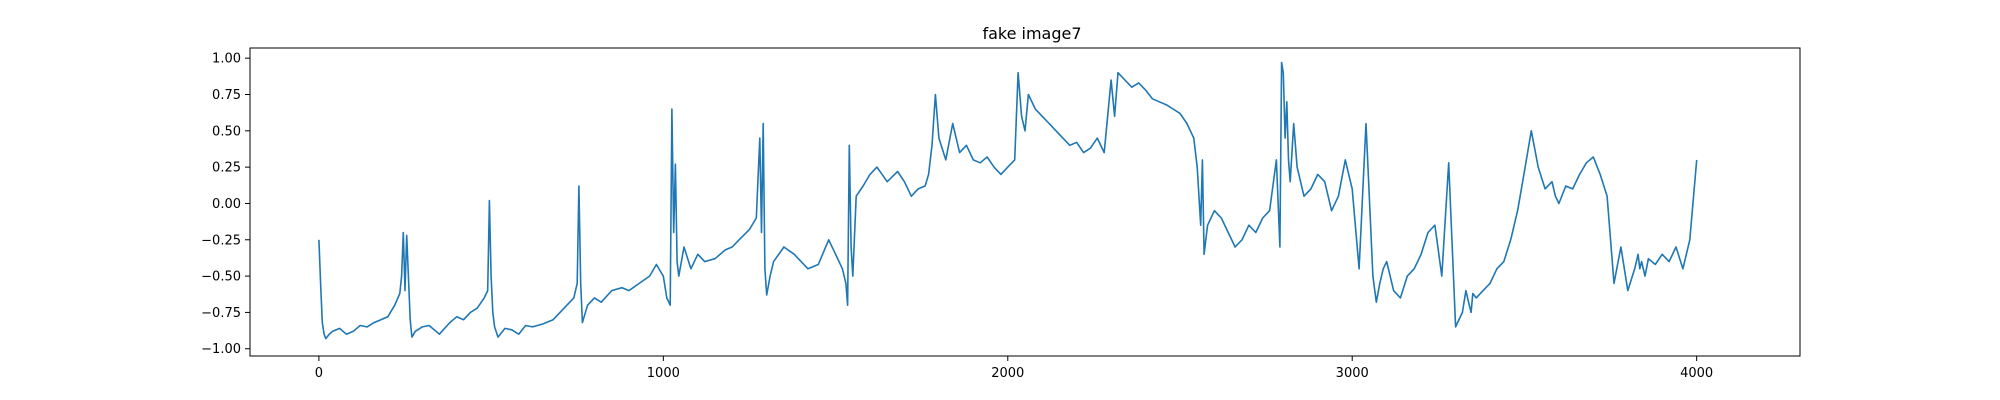  What do you see at coordinates (226, 59) in the screenshot?
I see `y-tick-label: 1.00` at bounding box center [226, 59].